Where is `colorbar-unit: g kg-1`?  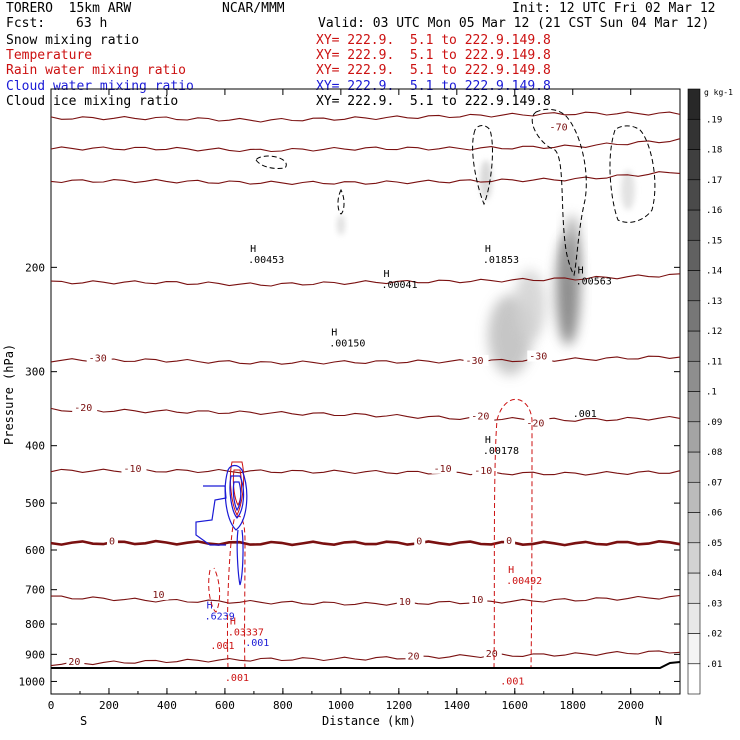 colorbar-unit: g kg-1 is located at coordinates (718, 92).